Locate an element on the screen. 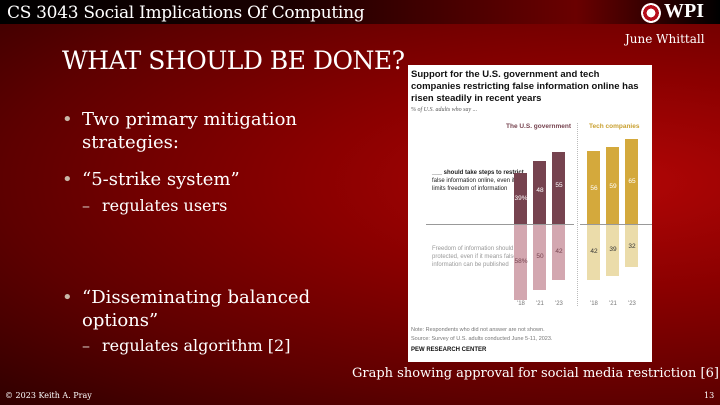  bar-tech-freedom-2023: 32 is located at coordinates (631, 246).